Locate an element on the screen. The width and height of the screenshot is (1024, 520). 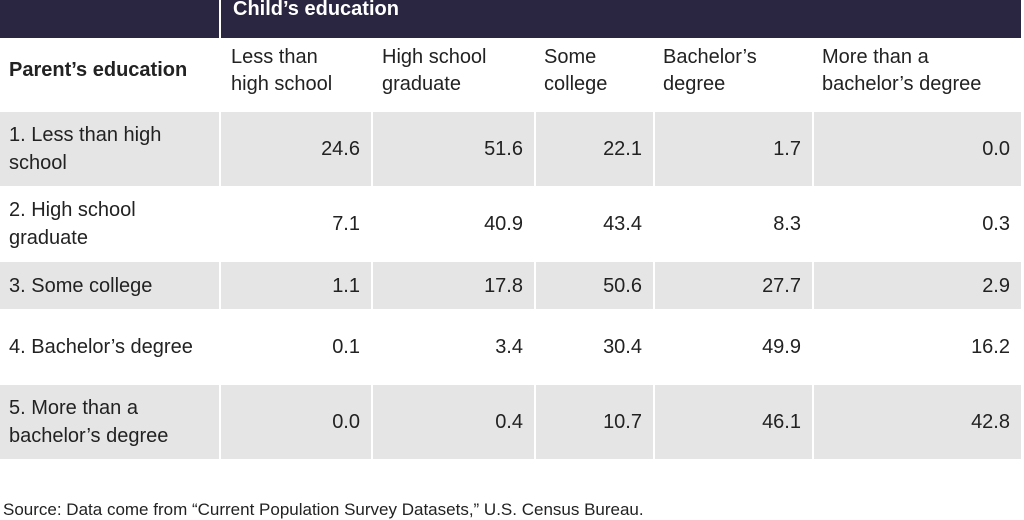
table-cell: 30.4 is located at coordinates (622, 347).